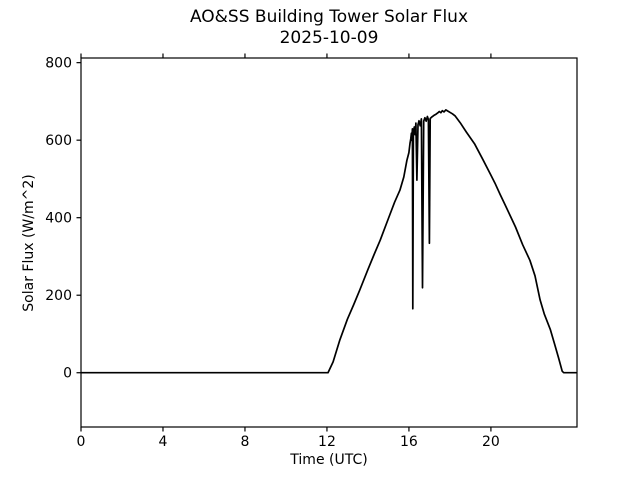 The width and height of the screenshot is (640, 480). I want to click on x-tick-label: 8, so click(245, 442).